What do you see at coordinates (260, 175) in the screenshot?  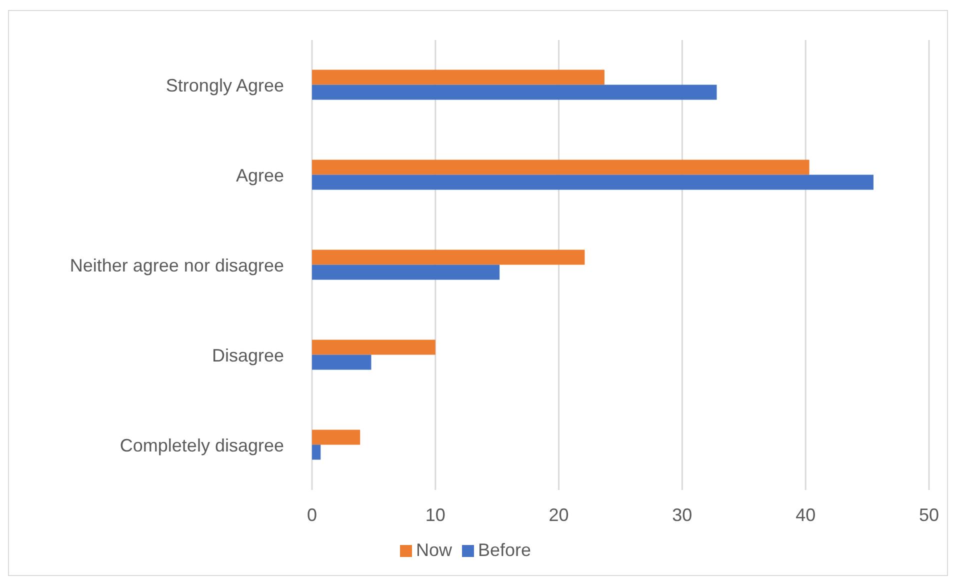 I see `y-tick-label: Agree` at bounding box center [260, 175].